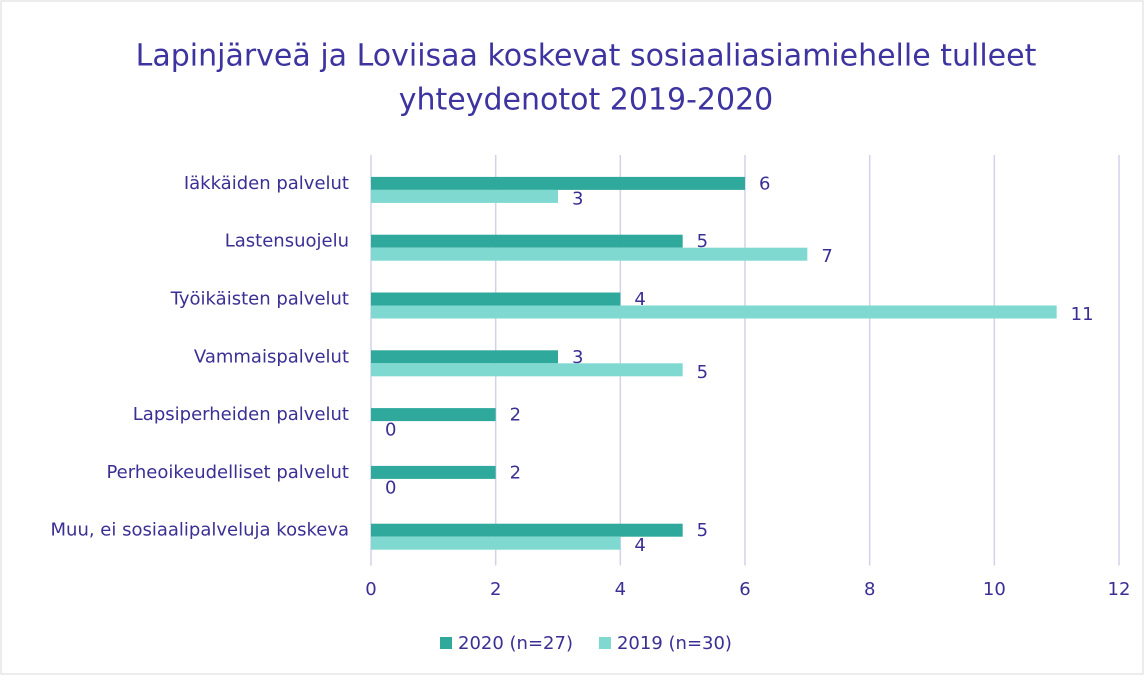  I want to click on x-tick-label: 12, so click(1119, 589).